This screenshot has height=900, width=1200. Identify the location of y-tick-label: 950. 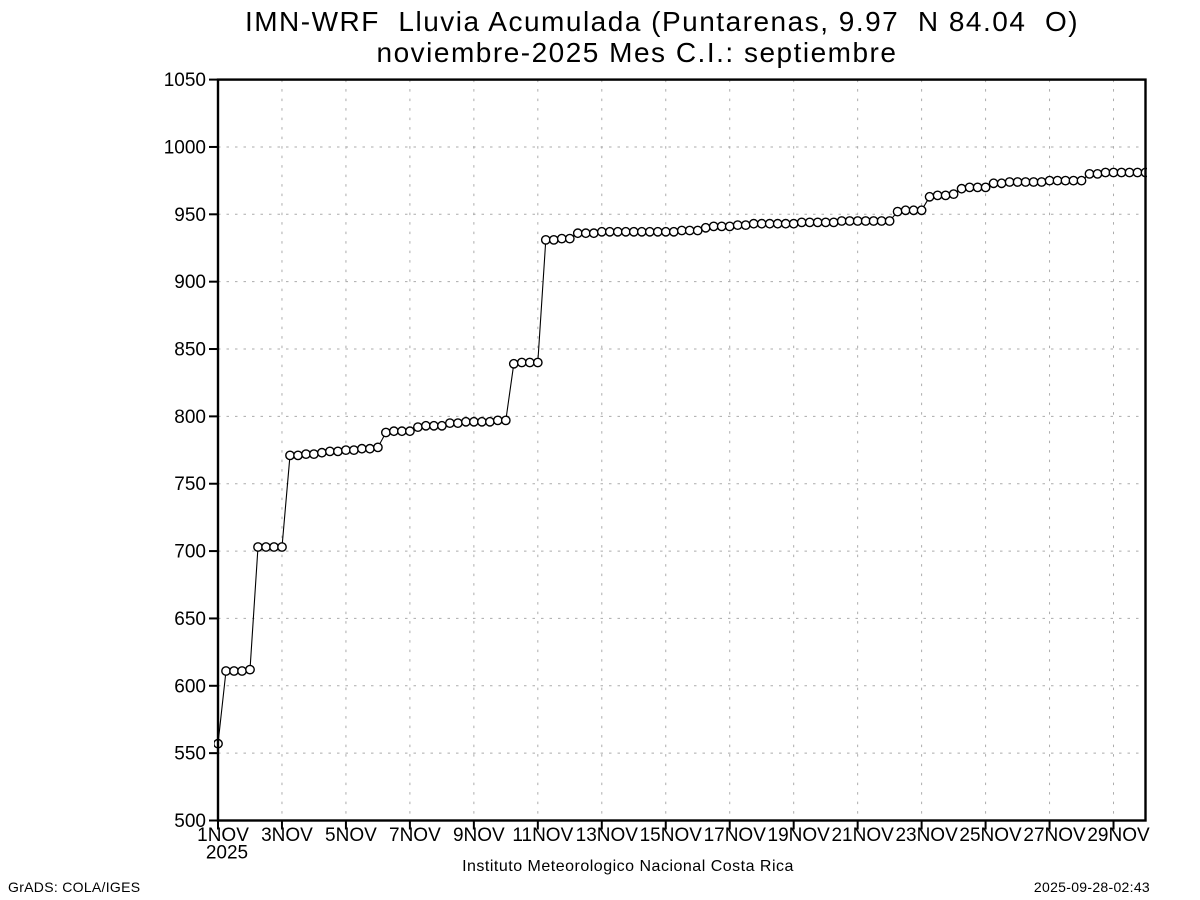
(190, 215).